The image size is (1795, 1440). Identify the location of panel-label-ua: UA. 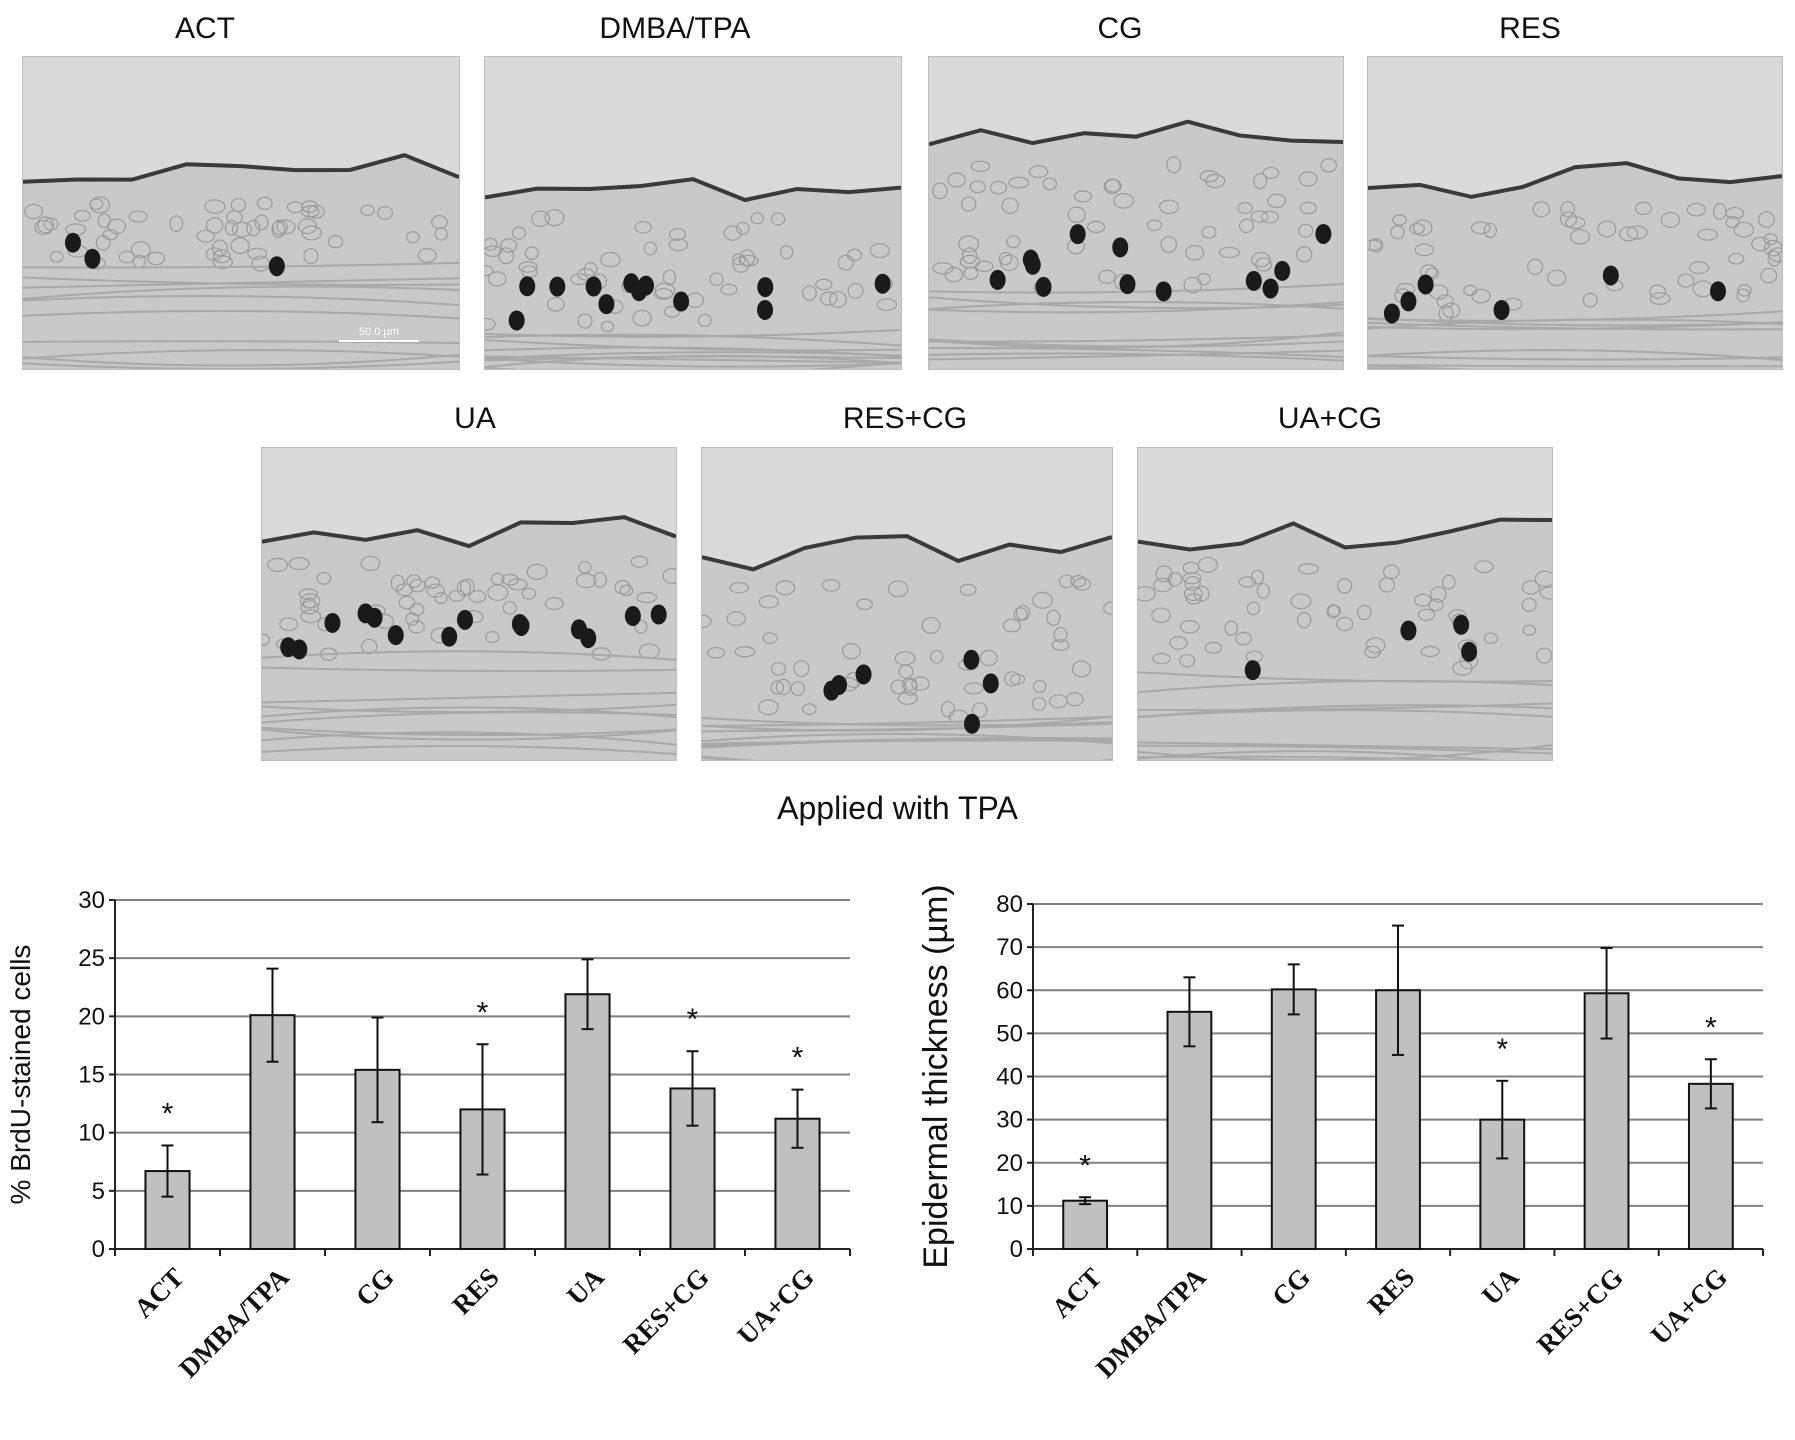
(475, 418).